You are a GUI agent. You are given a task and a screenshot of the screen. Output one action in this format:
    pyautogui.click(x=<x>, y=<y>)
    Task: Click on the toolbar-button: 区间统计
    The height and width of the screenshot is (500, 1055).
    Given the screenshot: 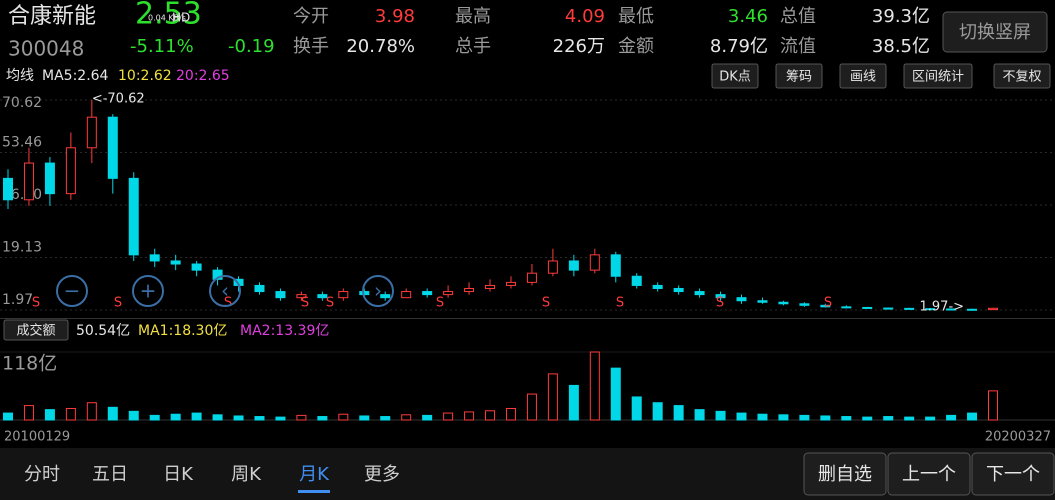 What is the action you would take?
    pyautogui.click(x=938, y=76)
    